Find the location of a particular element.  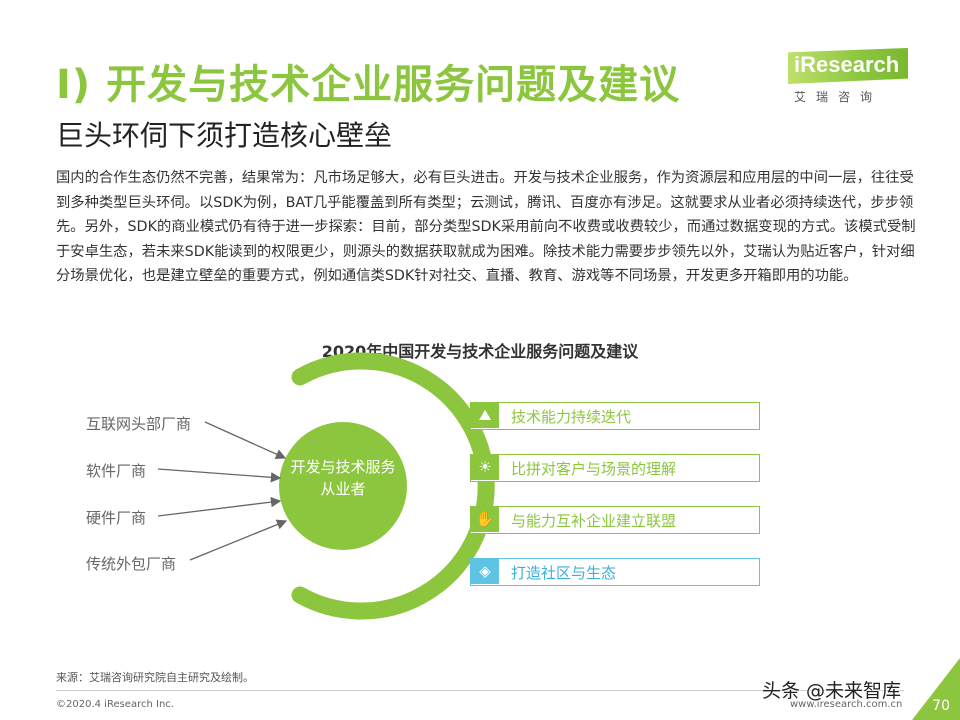

suggestion-label: 技术能力持续迭代 is located at coordinates (571, 417).